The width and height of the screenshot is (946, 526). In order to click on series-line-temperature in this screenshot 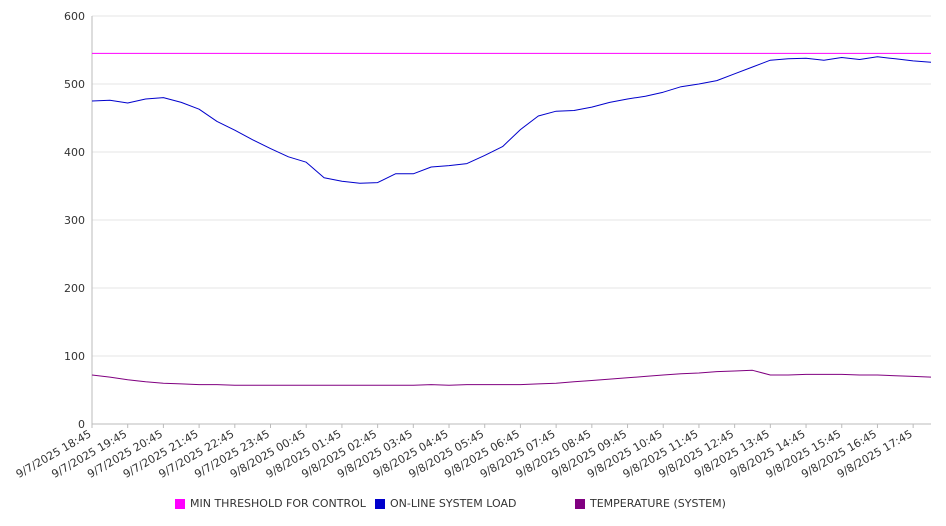, I will do `click(511, 377)`.